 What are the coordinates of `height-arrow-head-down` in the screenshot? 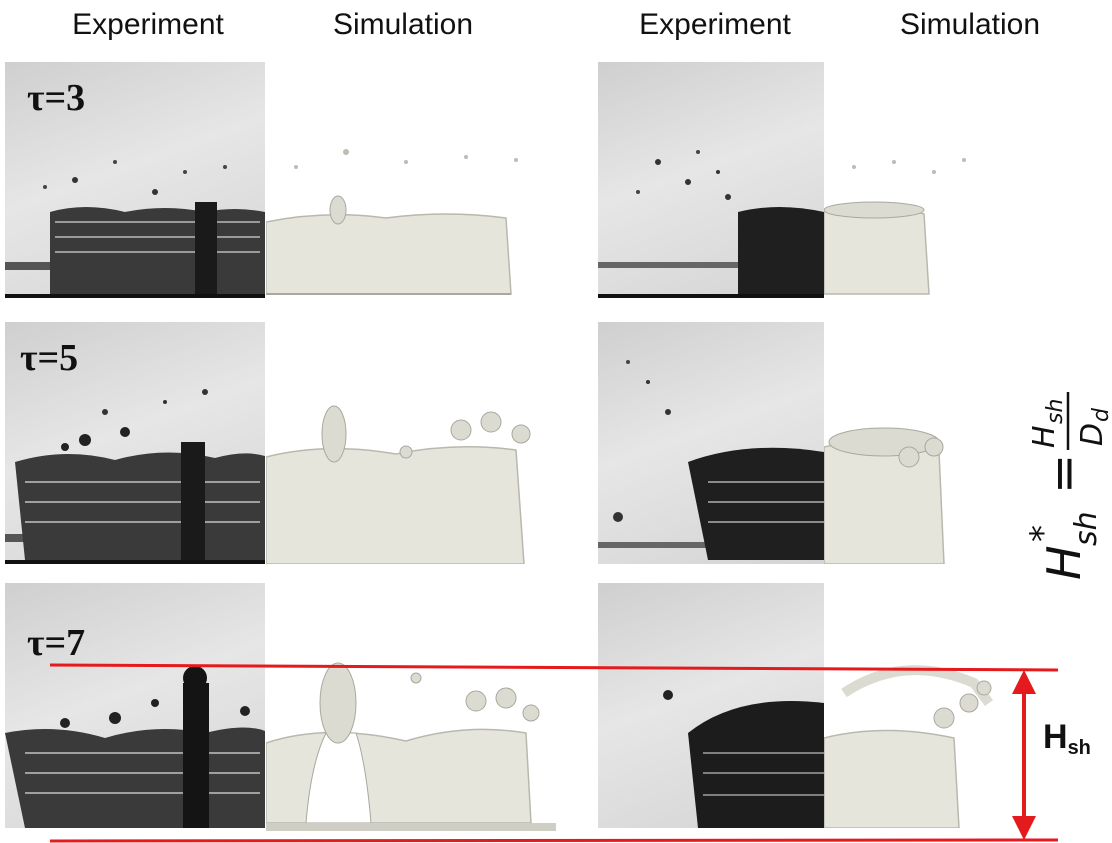 It's located at (1024, 828).